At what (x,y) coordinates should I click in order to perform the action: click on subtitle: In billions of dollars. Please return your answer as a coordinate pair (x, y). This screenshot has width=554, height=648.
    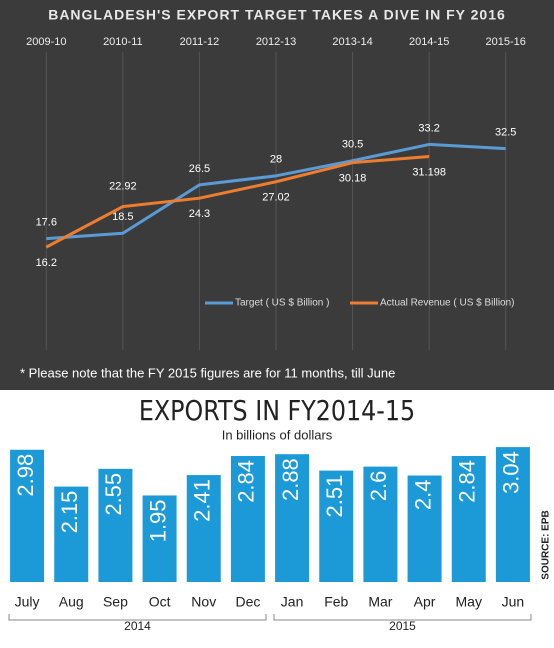
    Looking at the image, I should click on (277, 434).